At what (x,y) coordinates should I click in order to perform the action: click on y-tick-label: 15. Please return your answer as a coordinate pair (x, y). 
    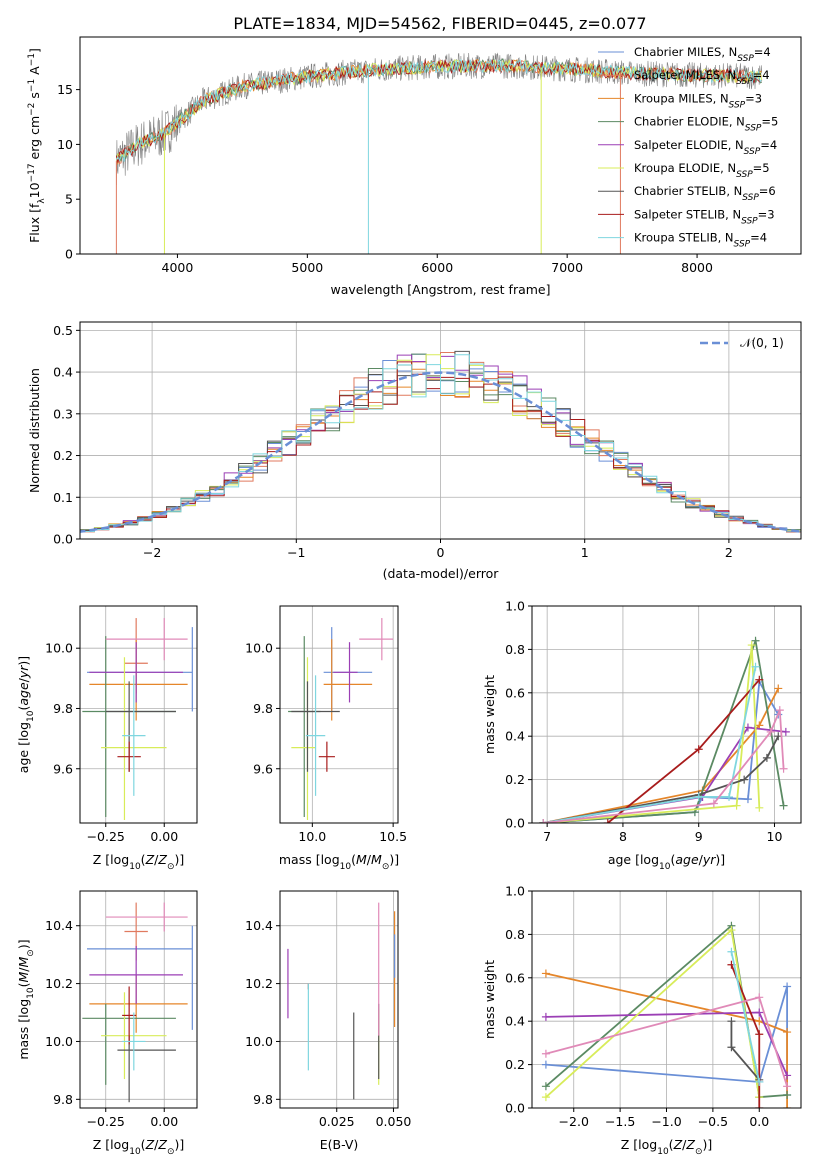
    Looking at the image, I should click on (65, 89).